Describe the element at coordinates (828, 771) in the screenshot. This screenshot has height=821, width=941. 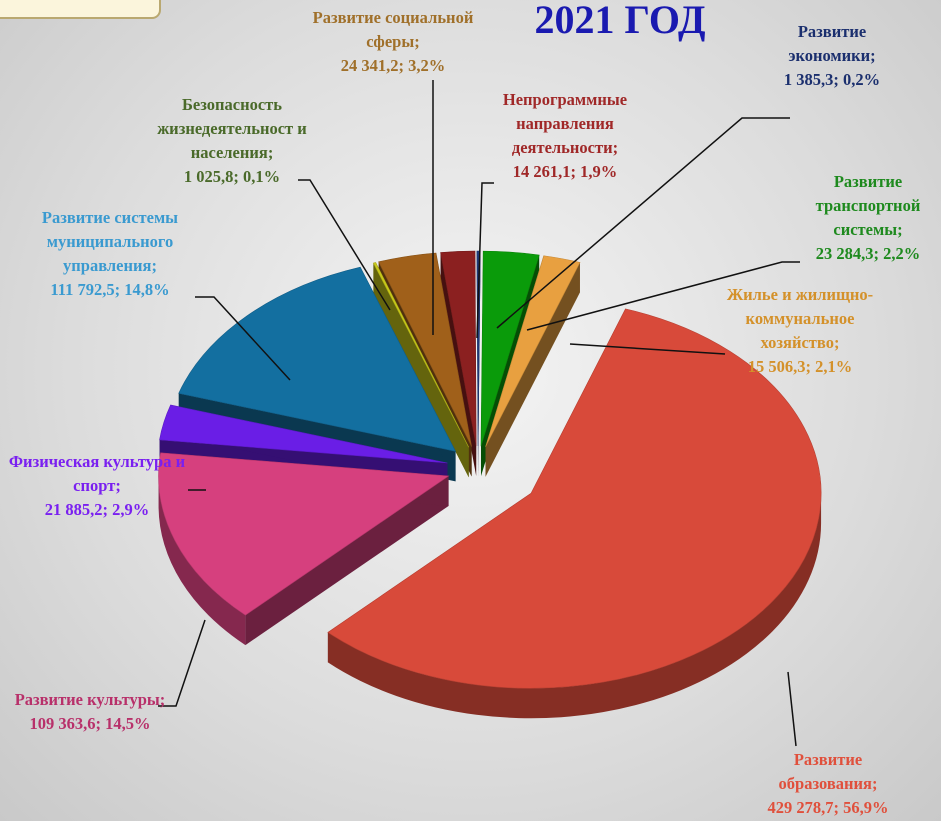
I see `slice-name: Развитие образования;` at that location.